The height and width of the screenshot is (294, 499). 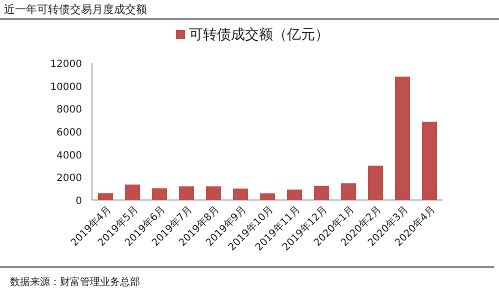 What do you see at coordinates (75, 282) in the screenshot?
I see `source-note: 数据来源：财富管理业务总部` at bounding box center [75, 282].